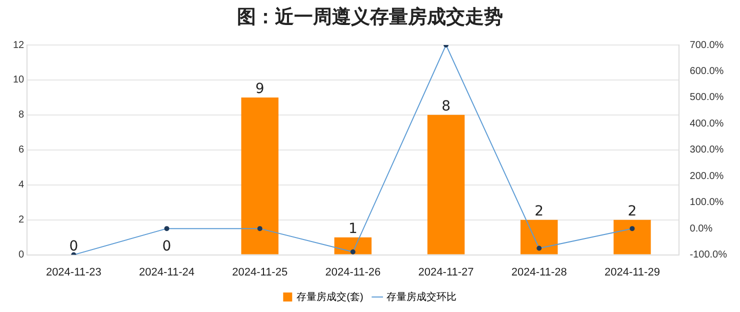 Image resolution: width=740 pixels, height=312 pixels. I want to click on y2-tick-label: 700.0%, so click(707, 45).